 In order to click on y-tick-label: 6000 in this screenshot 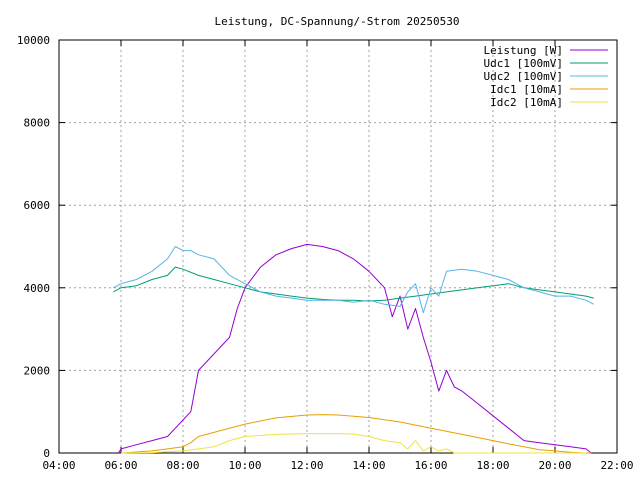, I will do `click(37, 205)`.